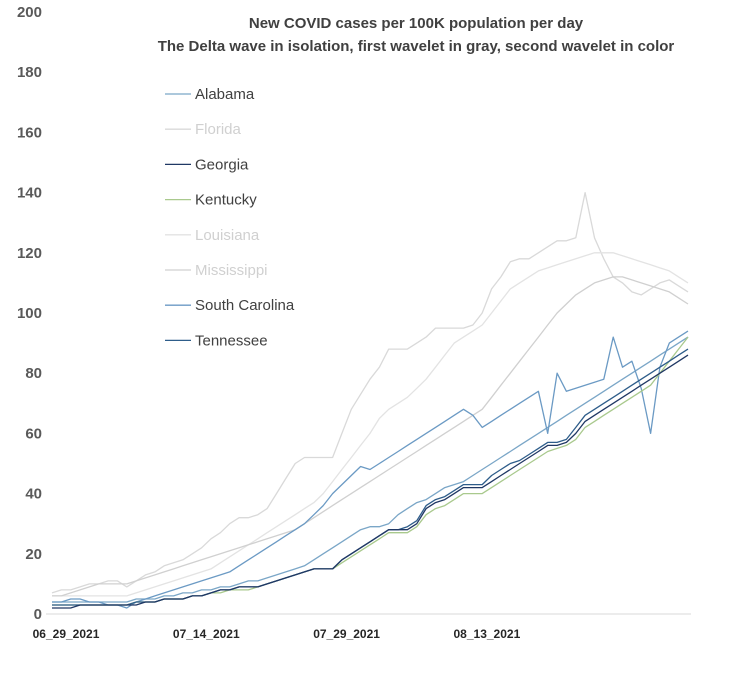 The image size is (732, 681). I want to click on y-axis: 0 20 40 60 80 100 120 140 160 180 200, so click(29, 313).